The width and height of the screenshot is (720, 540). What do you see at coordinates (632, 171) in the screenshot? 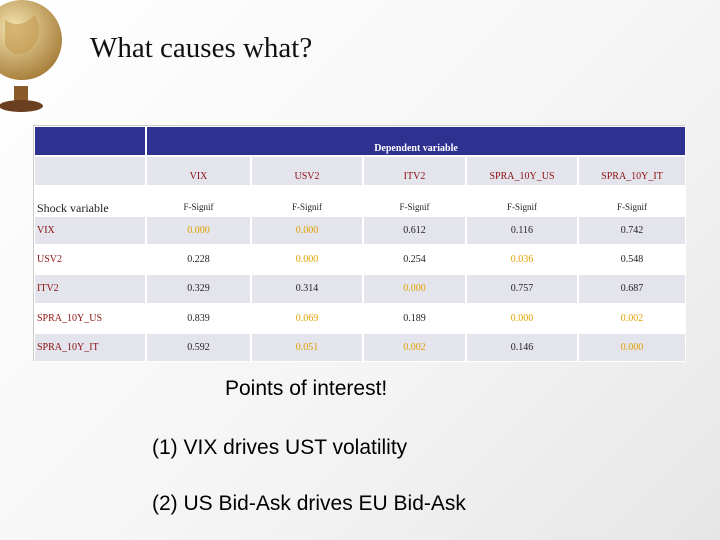
I see `column-header: SPRA_10Y_IT` at bounding box center [632, 171].